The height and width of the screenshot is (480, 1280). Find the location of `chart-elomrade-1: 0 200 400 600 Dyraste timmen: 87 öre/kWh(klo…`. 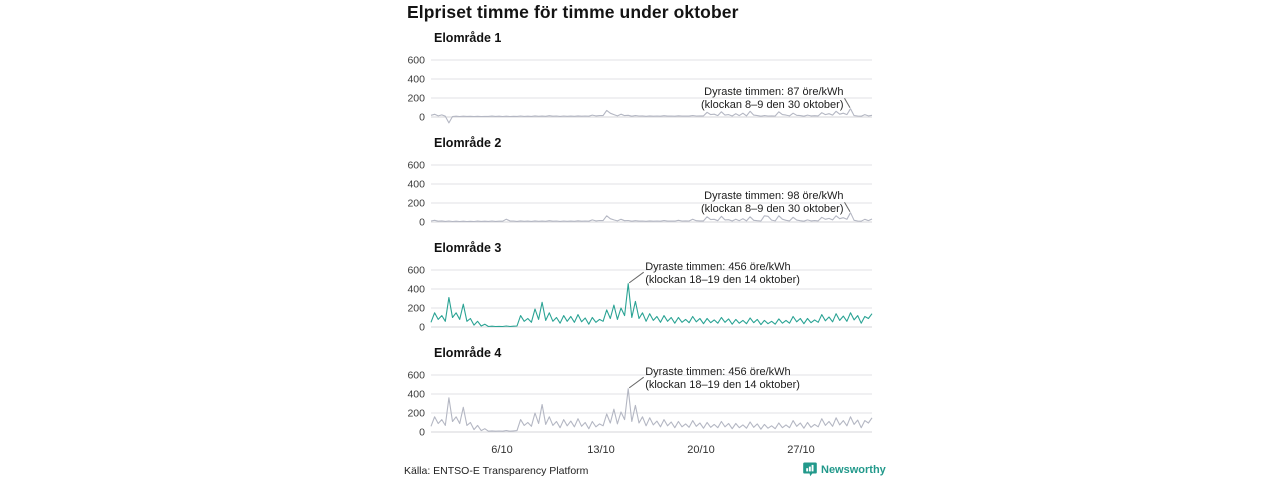

chart-elomrade-1: 0 200 400 600 Dyraste timmen: 87 öre/kWh(klo… is located at coordinates (640, 89).